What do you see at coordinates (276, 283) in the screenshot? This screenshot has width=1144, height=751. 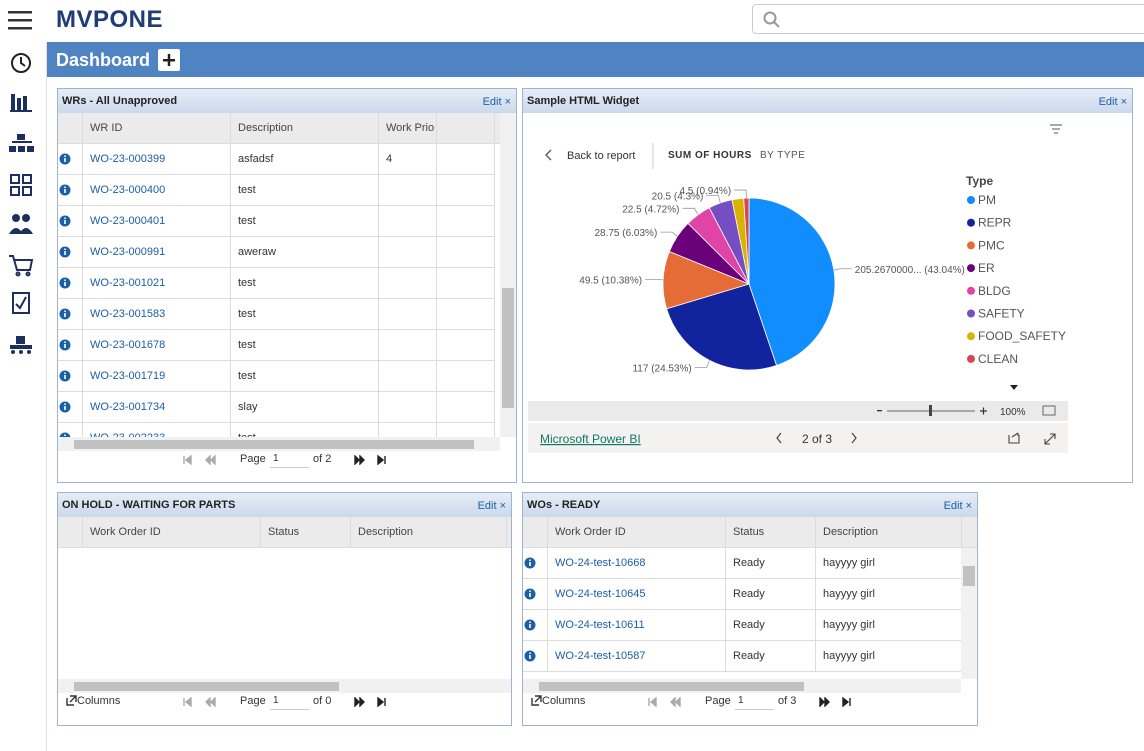 I see `table-row: WO-23-001021 test` at bounding box center [276, 283].